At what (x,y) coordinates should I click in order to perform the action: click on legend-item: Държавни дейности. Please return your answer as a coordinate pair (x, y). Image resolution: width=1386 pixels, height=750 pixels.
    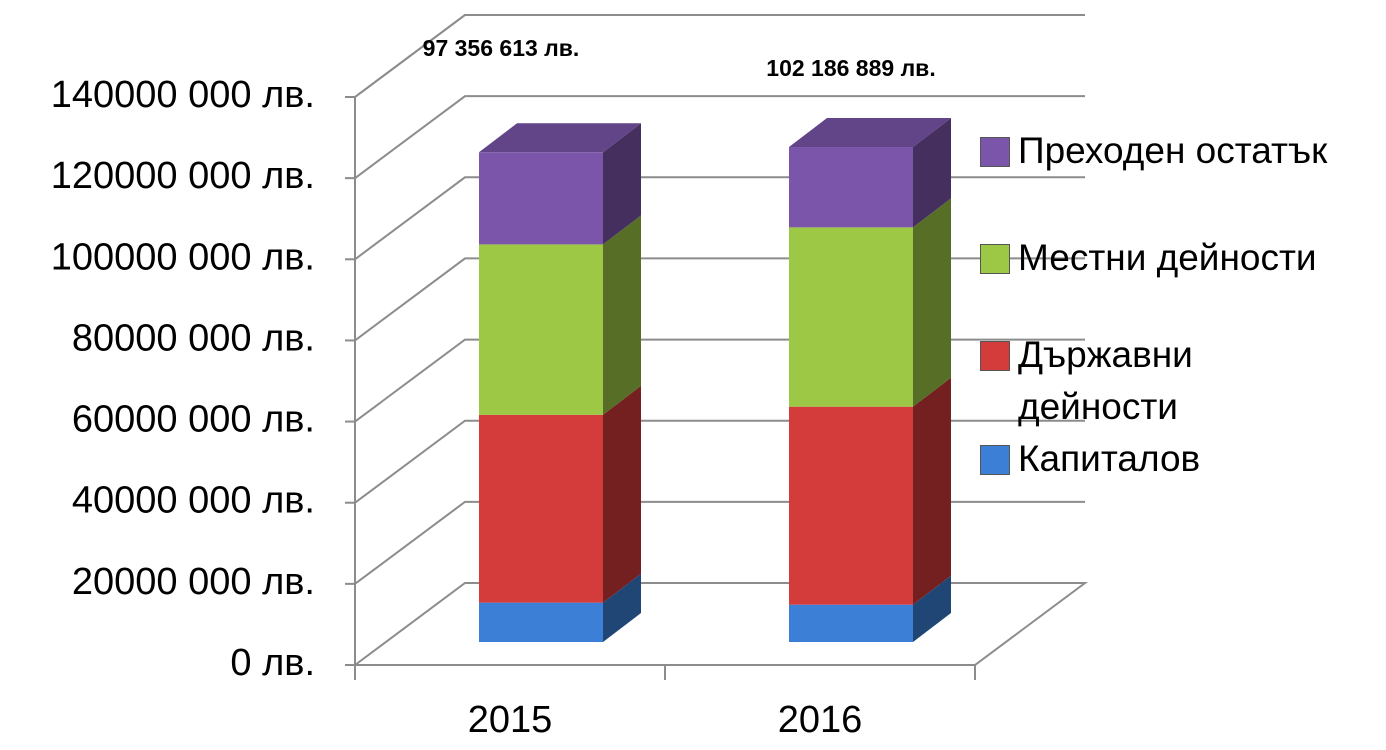
    Looking at the image, I should click on (1180, 381).